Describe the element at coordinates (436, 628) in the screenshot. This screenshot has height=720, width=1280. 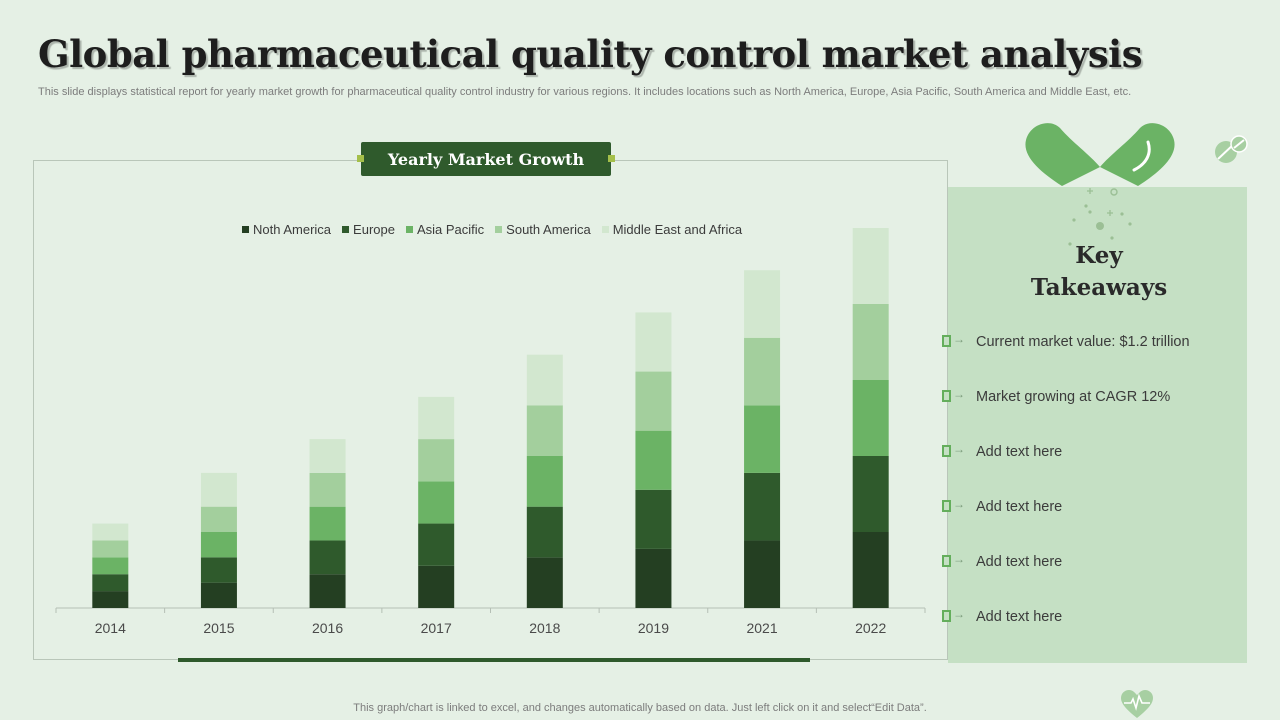
I see `x-tick-label: 2017` at that location.